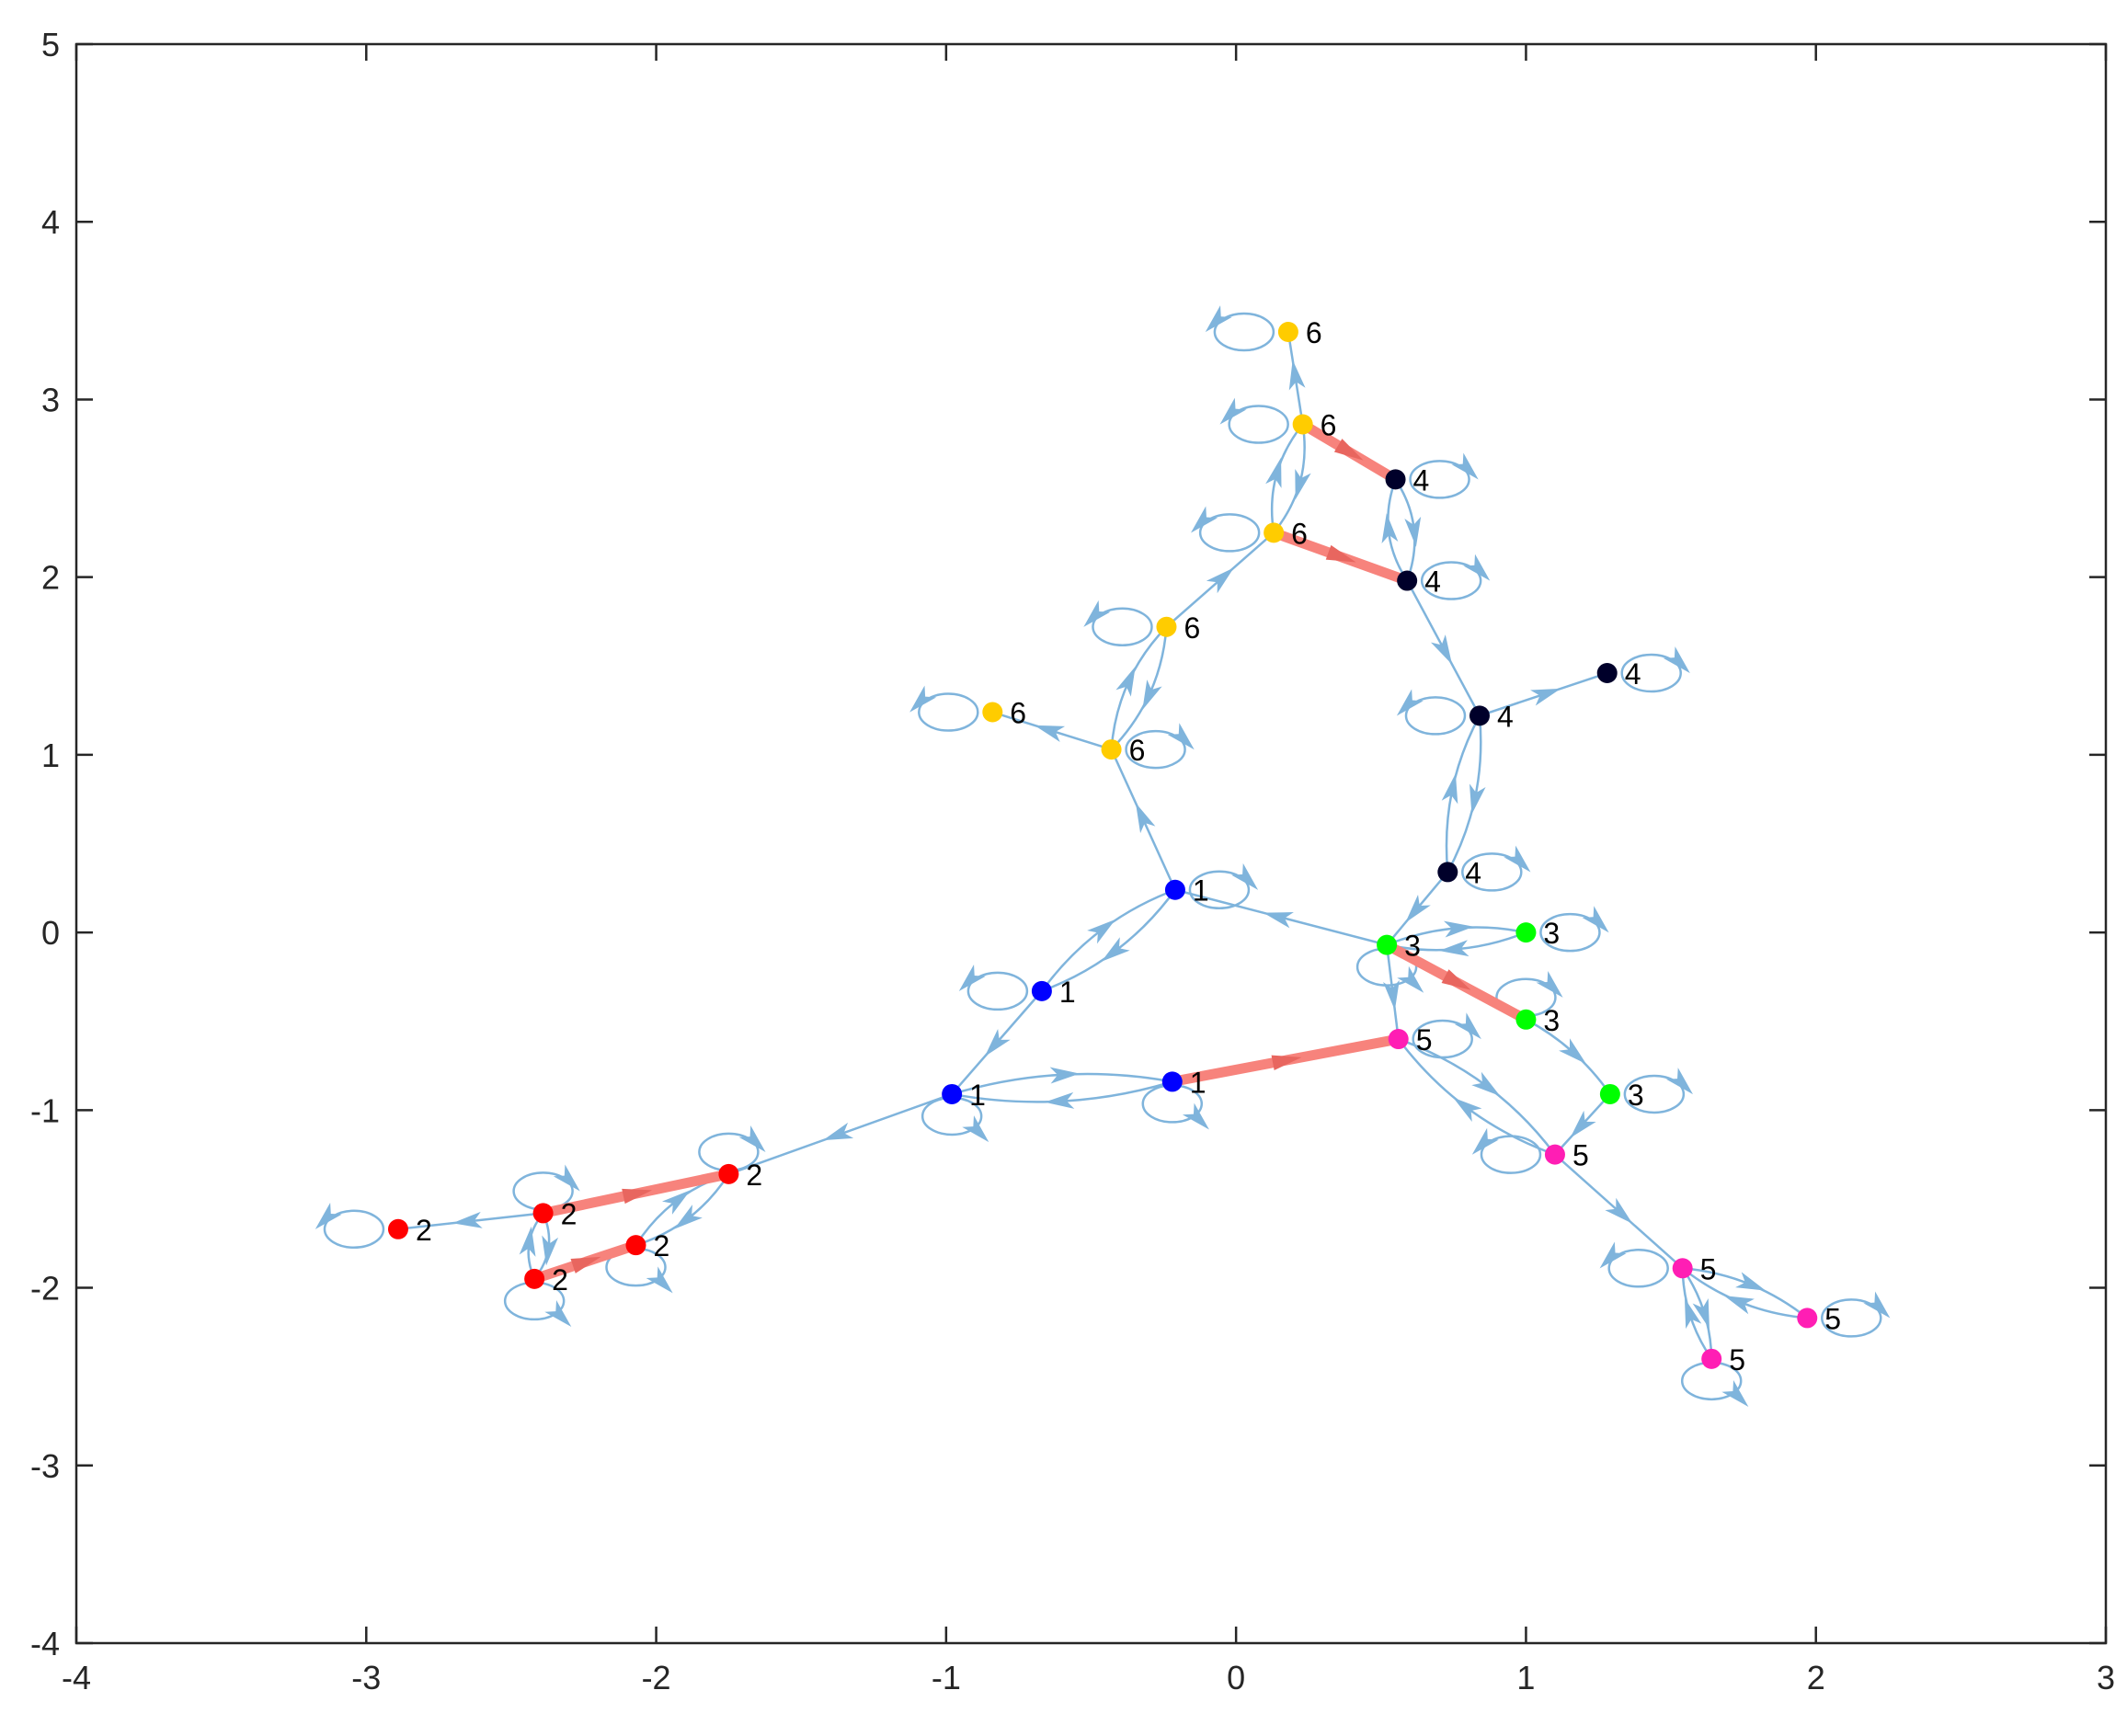 Image resolution: width=2127 pixels, height=1736 pixels. What do you see at coordinates (1526, 1019) in the screenshot?
I see `graph-node-c3` at bounding box center [1526, 1019].